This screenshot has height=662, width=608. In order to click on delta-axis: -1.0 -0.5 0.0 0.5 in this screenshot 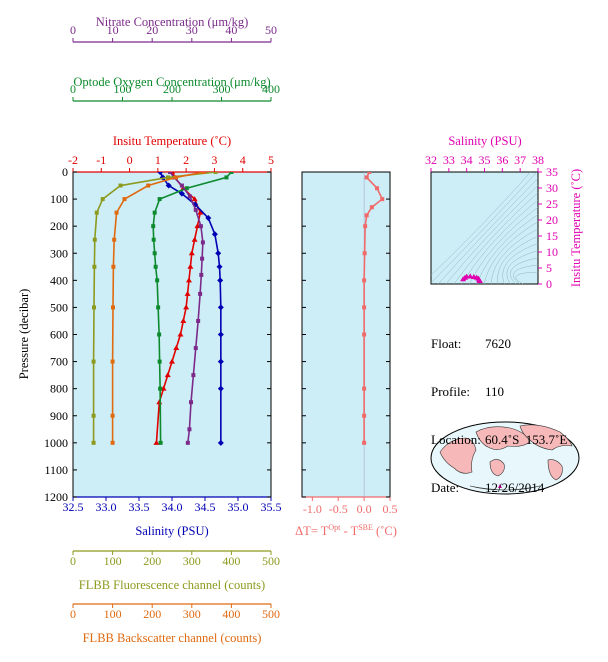, I will do `click(350, 343)`.